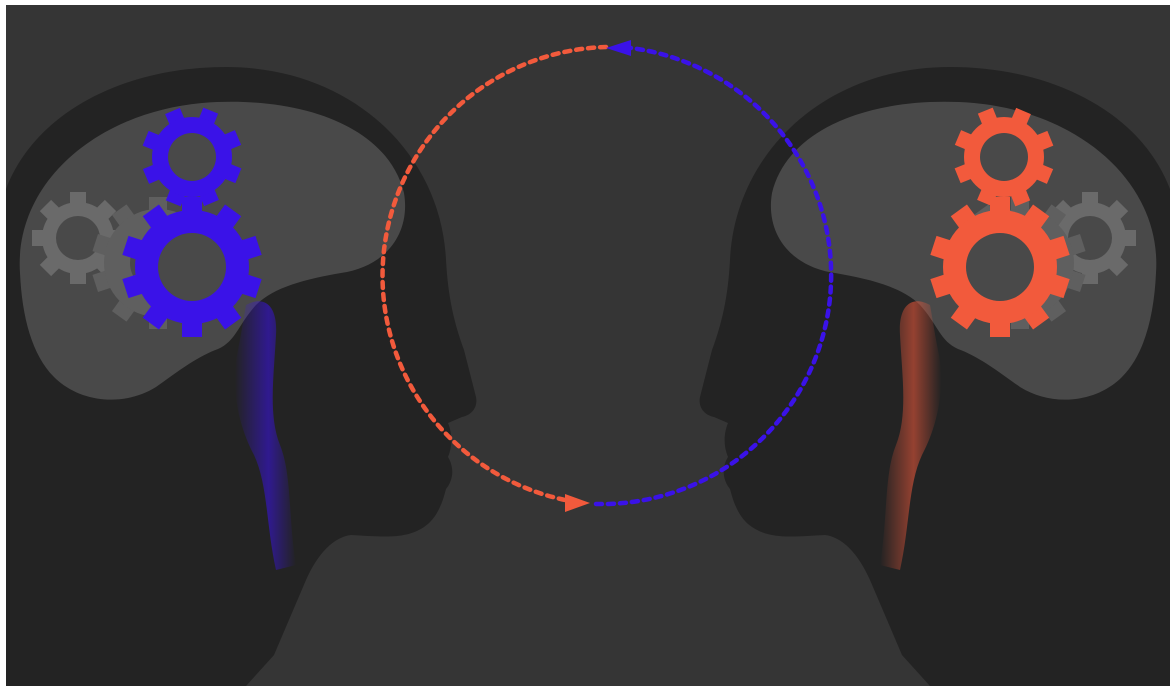 The width and height of the screenshot is (1173, 689). I want to click on dashed-arc-orange, so click(494, 274).